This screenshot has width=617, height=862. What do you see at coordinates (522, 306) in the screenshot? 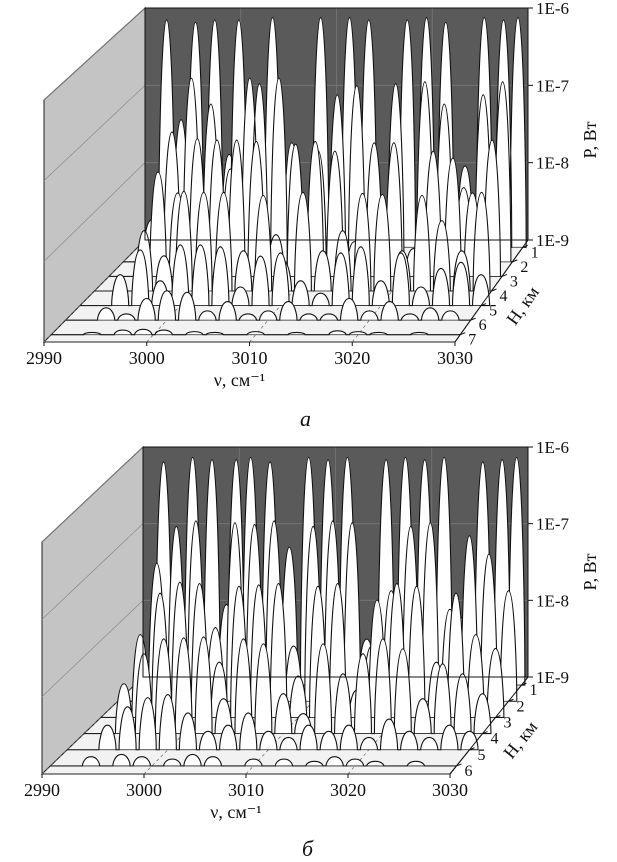
I see `depth-axis-label: H, км` at bounding box center [522, 306].